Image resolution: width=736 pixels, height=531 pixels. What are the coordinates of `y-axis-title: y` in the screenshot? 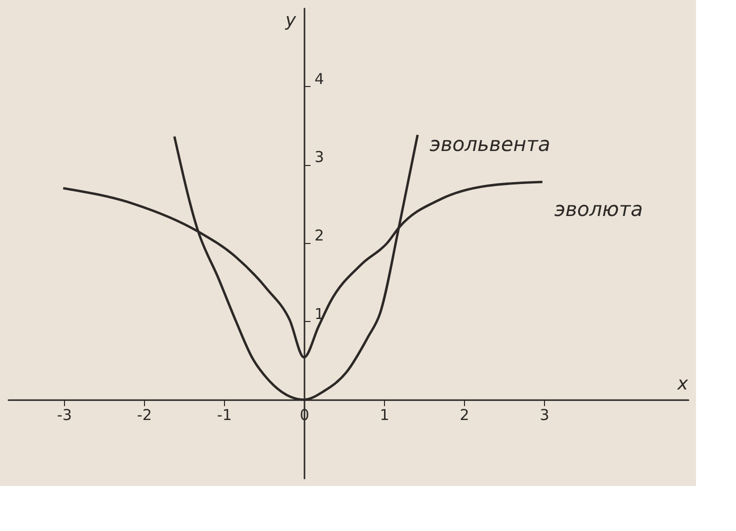 It's located at (290, 20).